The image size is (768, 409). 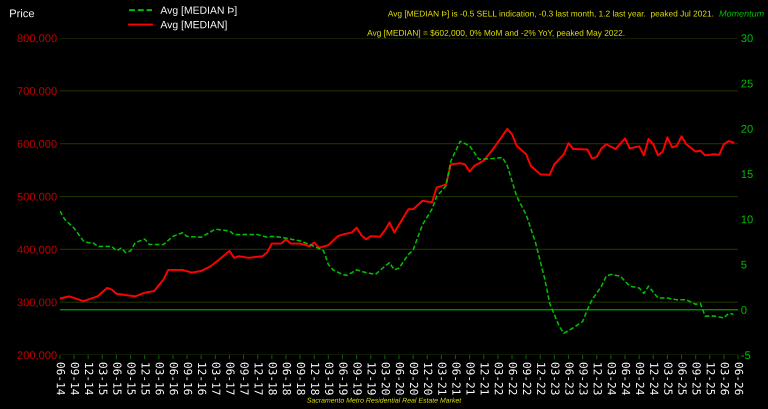 What do you see at coordinates (258, 379) in the screenshot?
I see `x-tick-label: 12-17` at bounding box center [258, 379].